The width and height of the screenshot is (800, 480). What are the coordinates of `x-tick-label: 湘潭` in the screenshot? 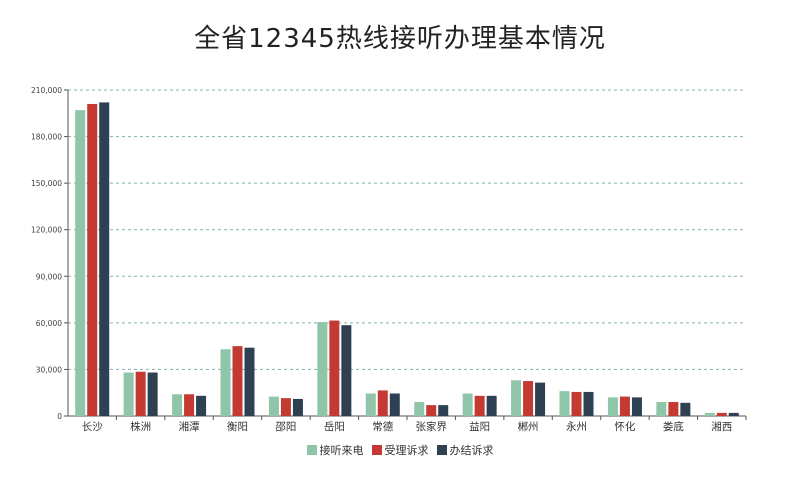 It's located at (189, 426).